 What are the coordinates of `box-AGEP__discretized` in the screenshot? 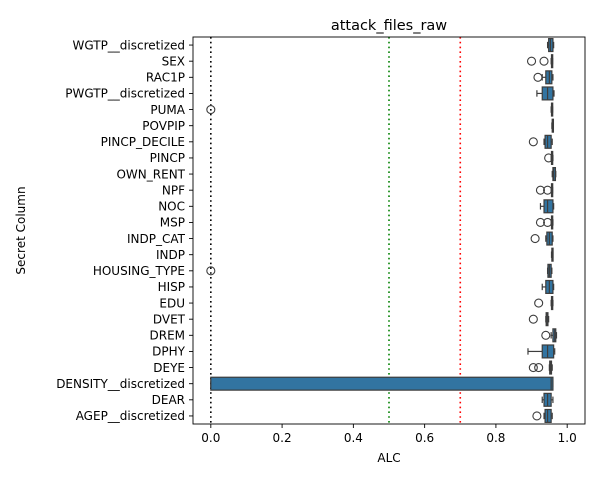 It's located at (542, 415).